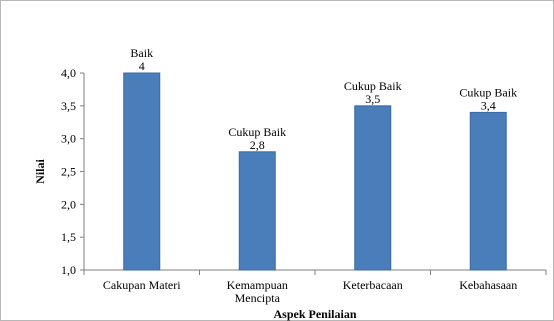 Image resolution: width=554 pixels, height=321 pixels. Describe the element at coordinates (314, 314) in the screenshot. I see `x-axis-title: Aspek Penilaian` at that location.